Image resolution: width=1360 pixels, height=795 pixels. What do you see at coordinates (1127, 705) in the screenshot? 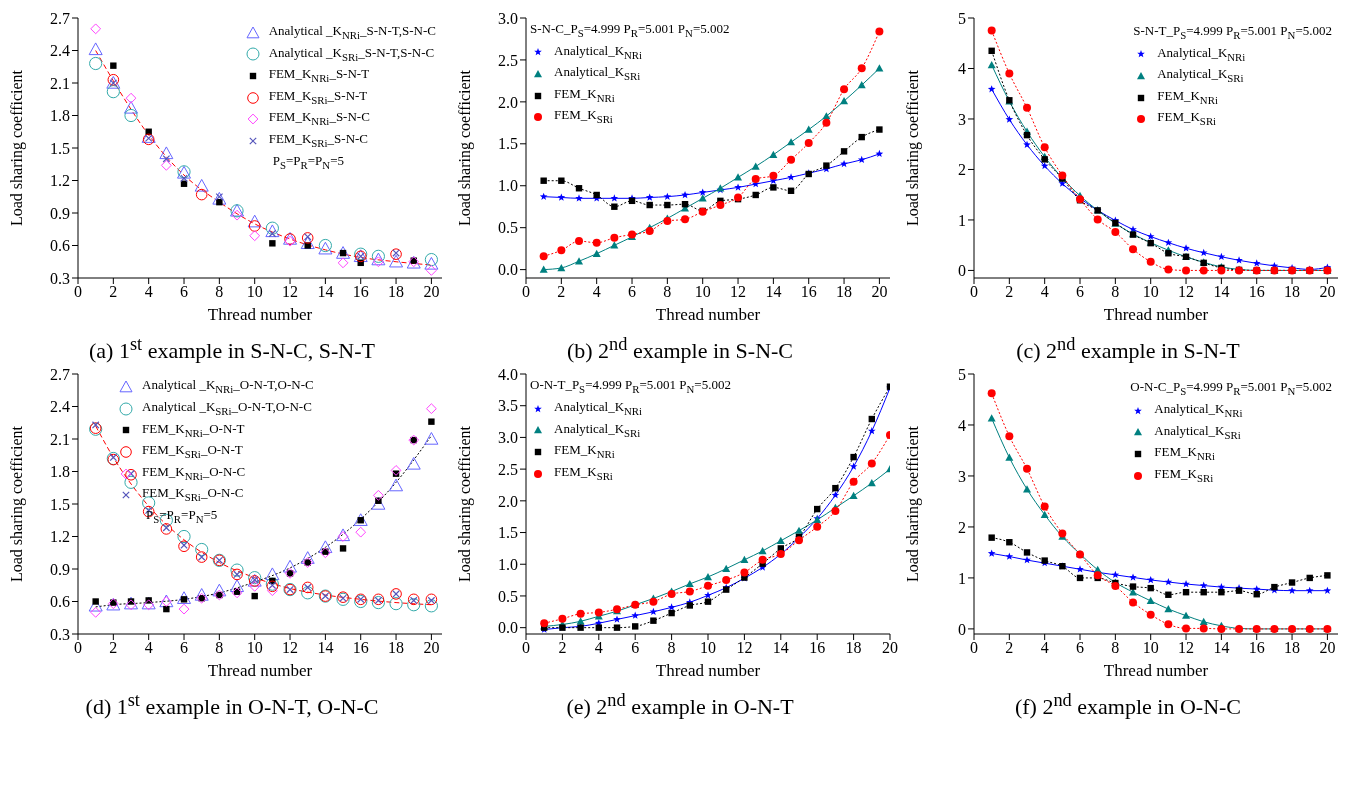
I see `text: (f) 2$^{nd}$ example in O-N-C` at bounding box center [1127, 705].